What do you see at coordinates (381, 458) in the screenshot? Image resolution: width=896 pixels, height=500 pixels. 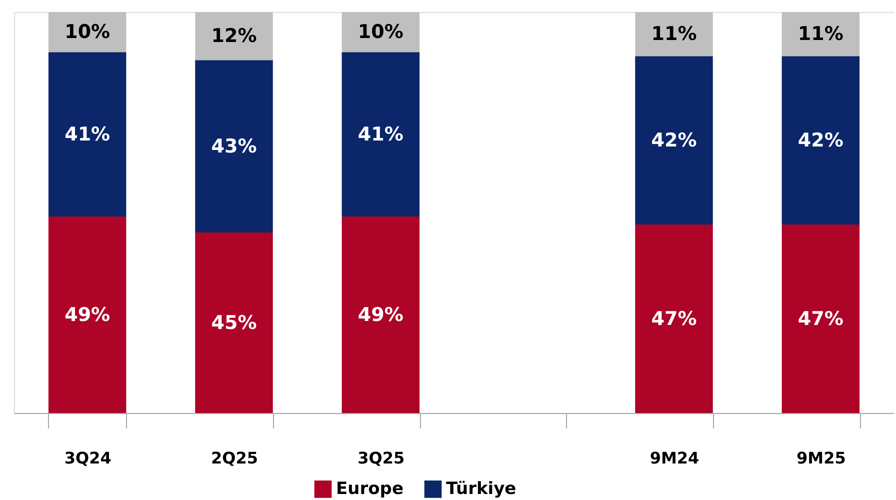 I see `x-tick-label: 3Q25` at bounding box center [381, 458].